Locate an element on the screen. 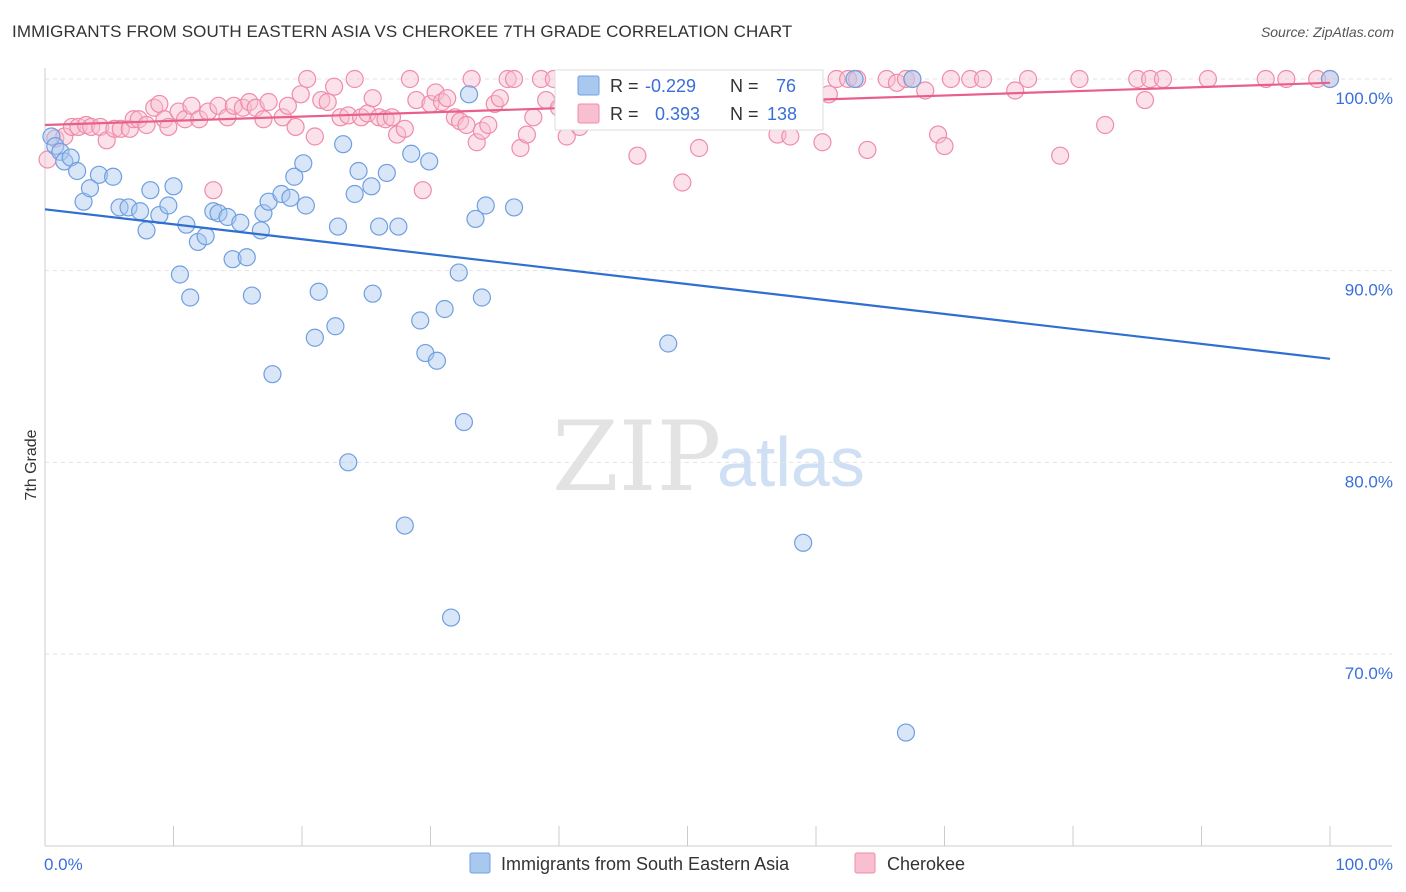  x-tick-label: 100.0% is located at coordinates (1364, 864).